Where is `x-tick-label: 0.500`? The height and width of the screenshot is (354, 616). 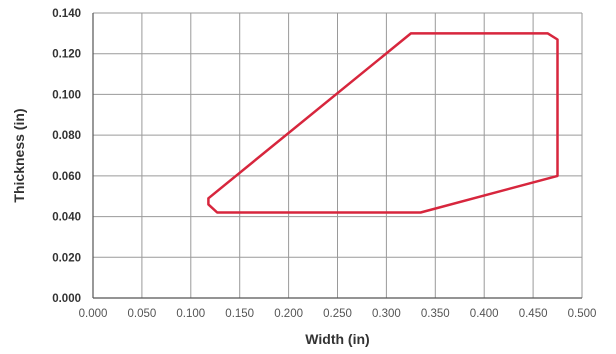 x-tick-label: 0.500 is located at coordinates (582, 314).